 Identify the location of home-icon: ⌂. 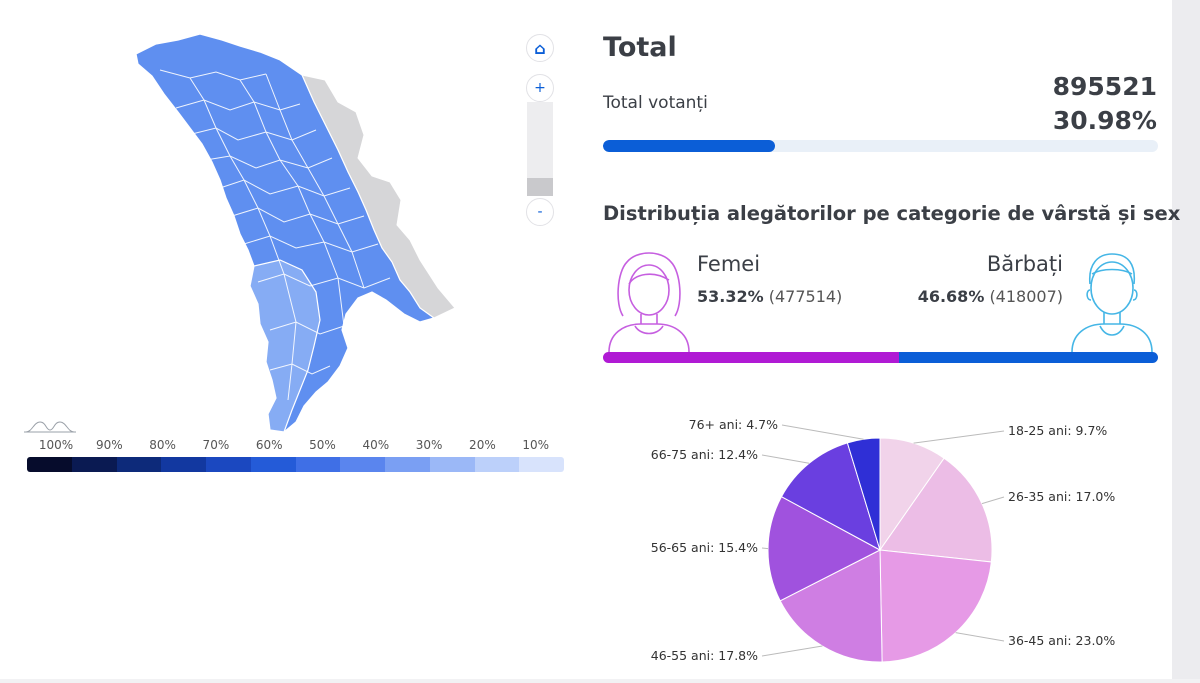
(540, 48).